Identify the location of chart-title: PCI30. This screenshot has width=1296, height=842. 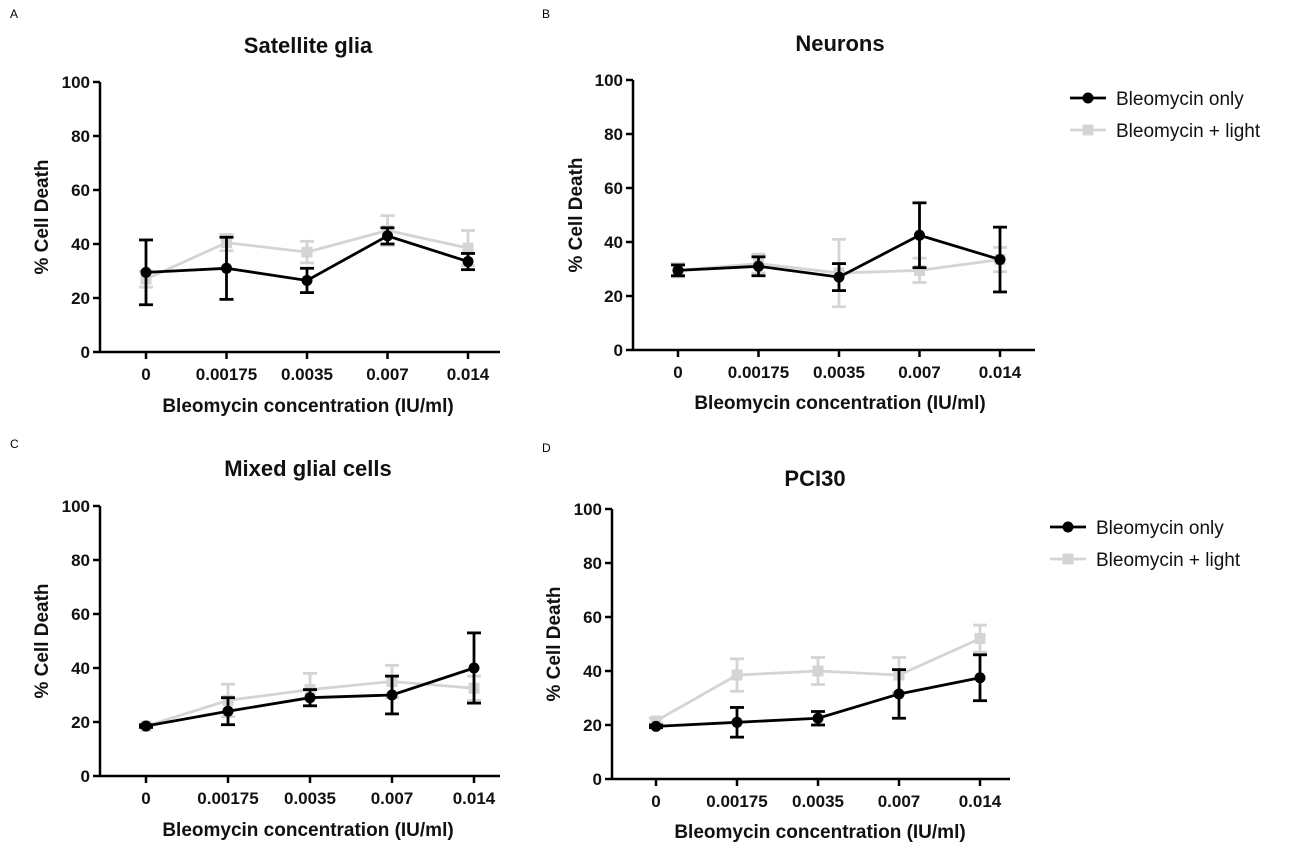
(814, 478).